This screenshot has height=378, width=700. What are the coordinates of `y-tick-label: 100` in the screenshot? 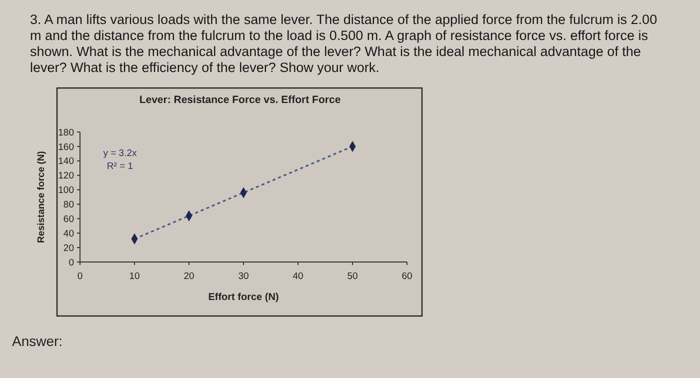 It's located at (66, 190).